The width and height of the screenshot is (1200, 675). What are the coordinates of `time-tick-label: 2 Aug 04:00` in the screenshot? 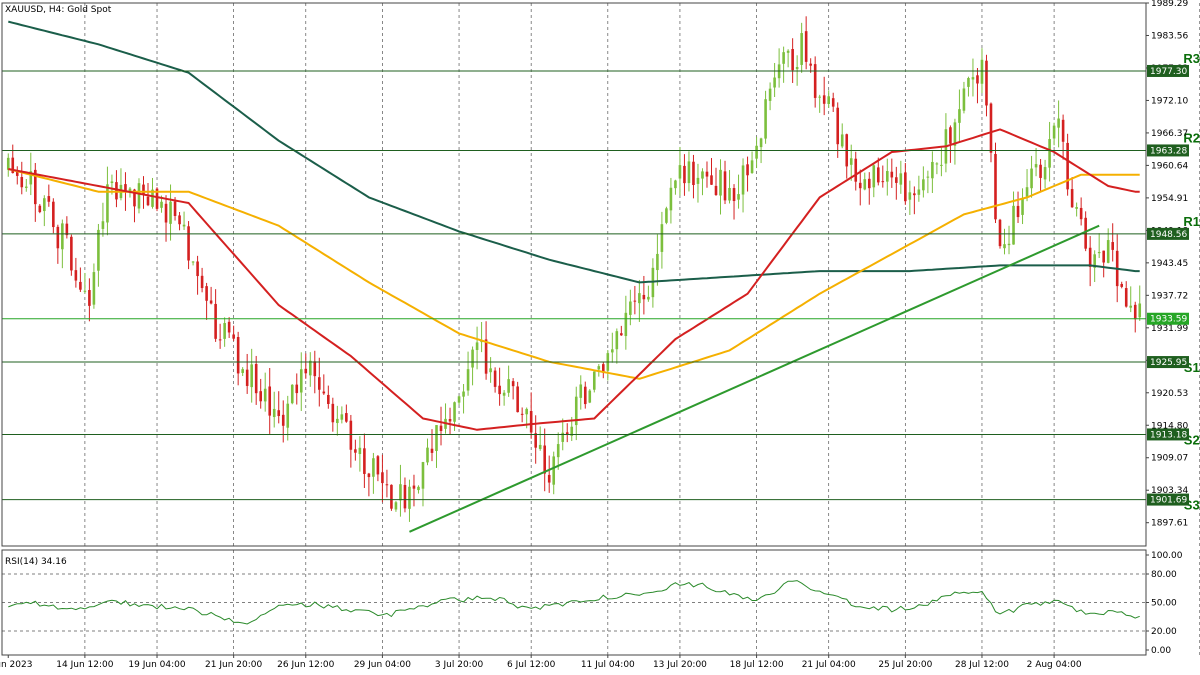 It's located at (1054, 665).